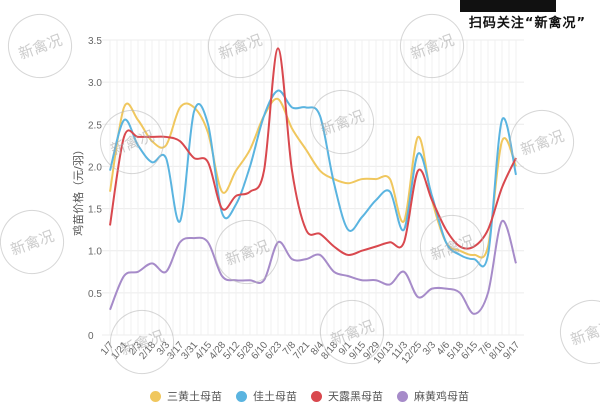 The height and width of the screenshot is (404, 600). What do you see at coordinates (275, 396) in the screenshot?
I see `legend-label: 佳土母苗` at bounding box center [275, 396].